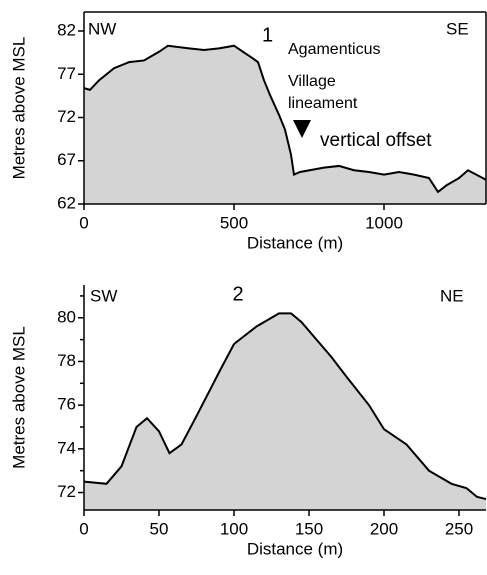 The width and height of the screenshot is (487, 575). I want to click on x-tick-label: 50, so click(159, 528).